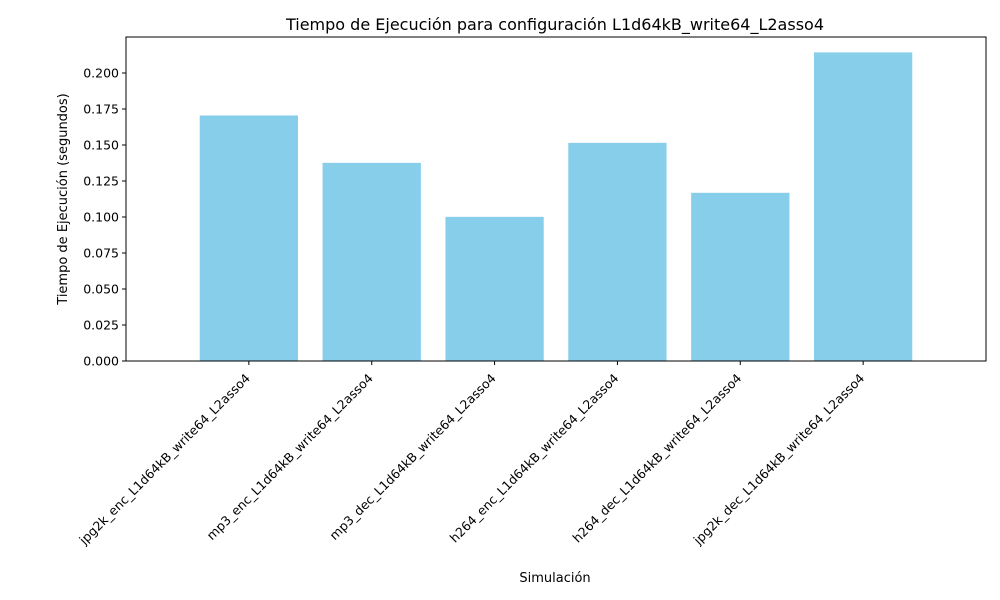 The image size is (1000, 600). I want to click on y-tick-label: 0.125, so click(101, 181).